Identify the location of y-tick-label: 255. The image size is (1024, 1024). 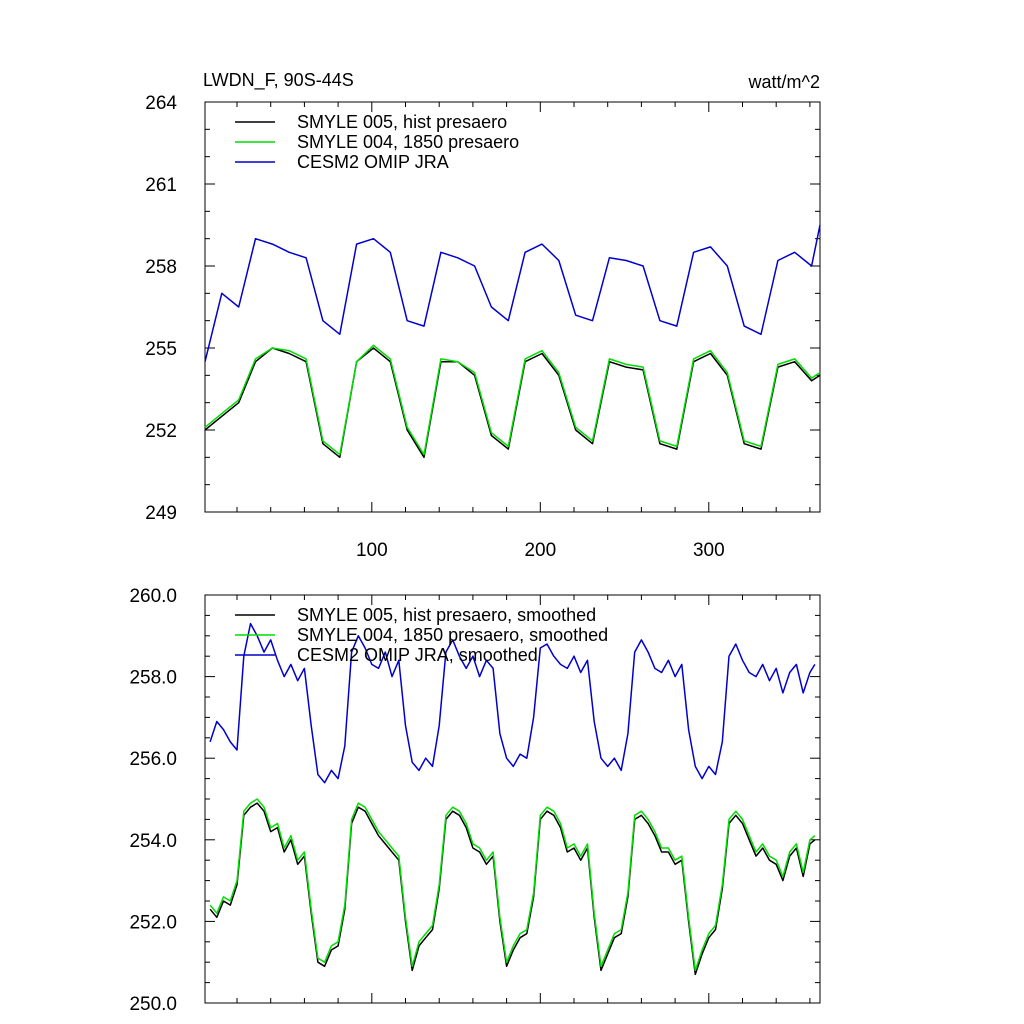
(161, 349).